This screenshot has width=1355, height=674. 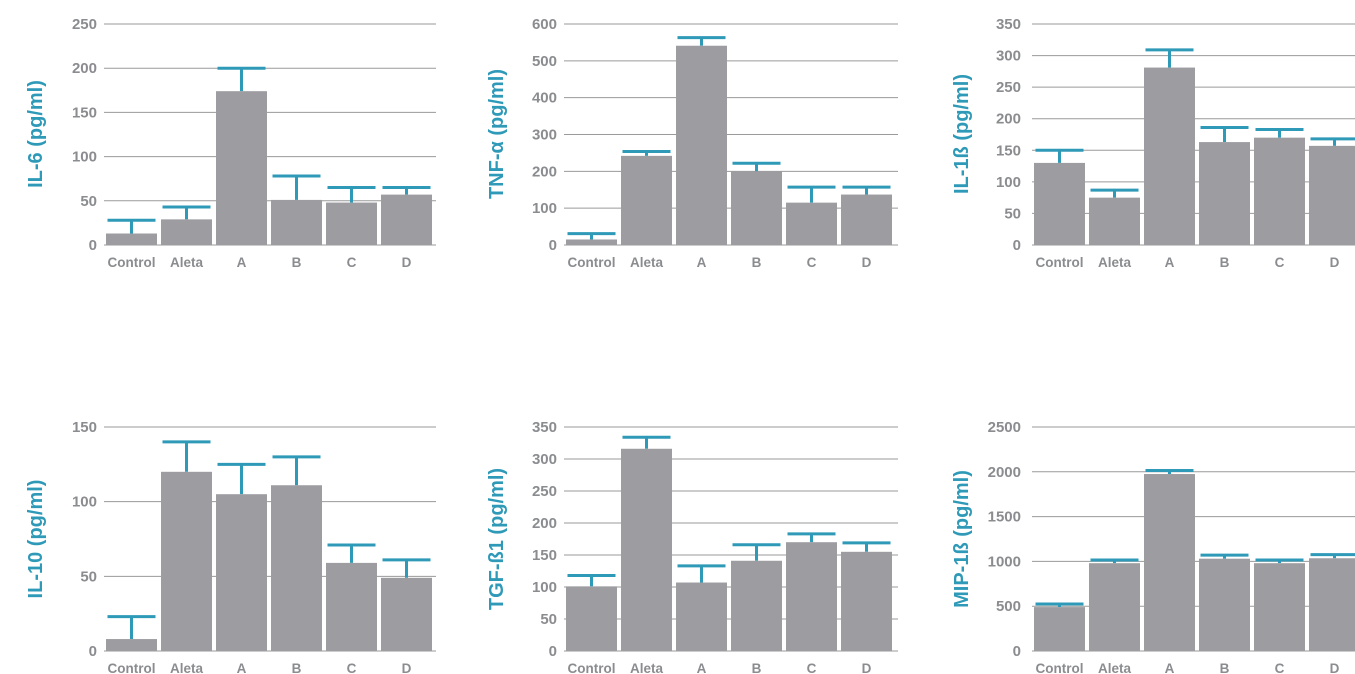 What do you see at coordinates (962, 539) in the screenshot?
I see `y-axis-label: MIP-1ß (pg/ml)` at bounding box center [962, 539].